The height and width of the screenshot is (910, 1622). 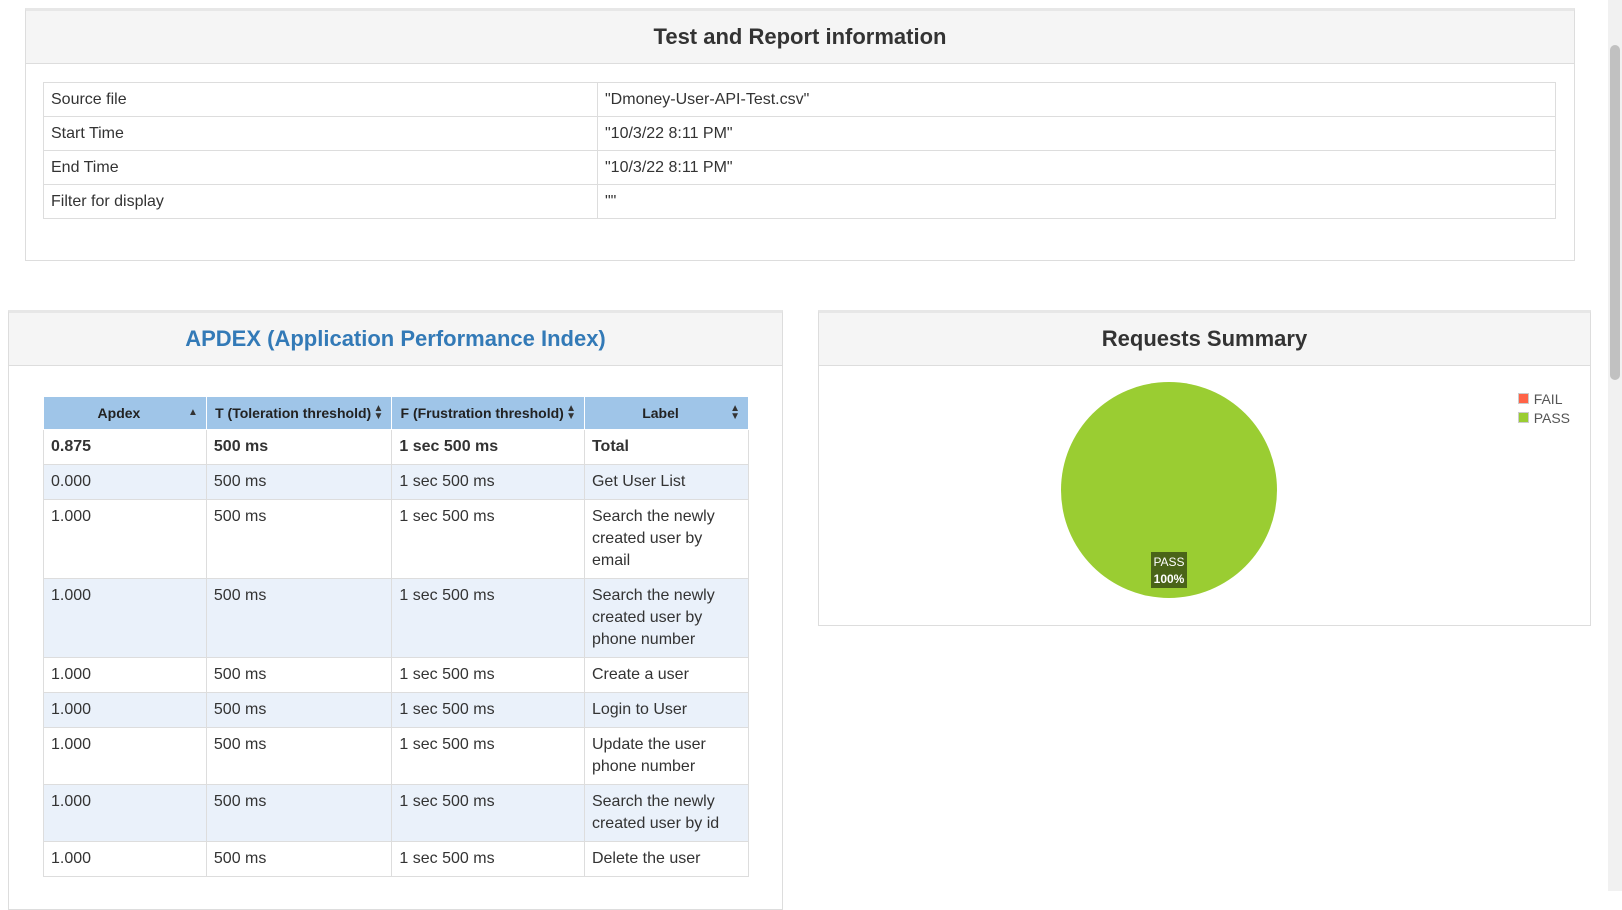 What do you see at coordinates (1548, 398) in the screenshot?
I see `legend-label-fail: FAIL` at bounding box center [1548, 398].